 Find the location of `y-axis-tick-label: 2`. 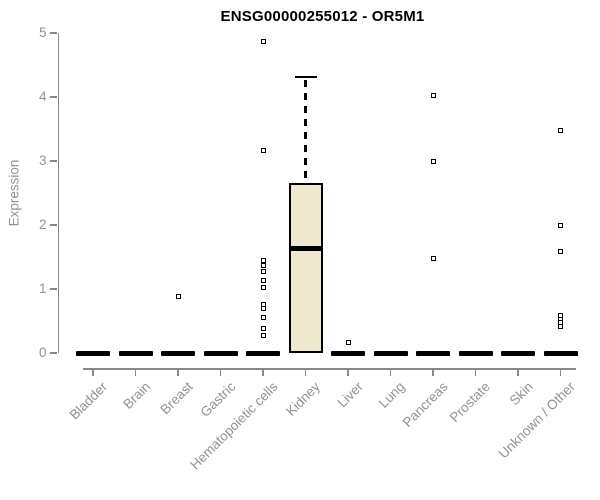

y-axis-tick-label: 2 is located at coordinates (42, 224).